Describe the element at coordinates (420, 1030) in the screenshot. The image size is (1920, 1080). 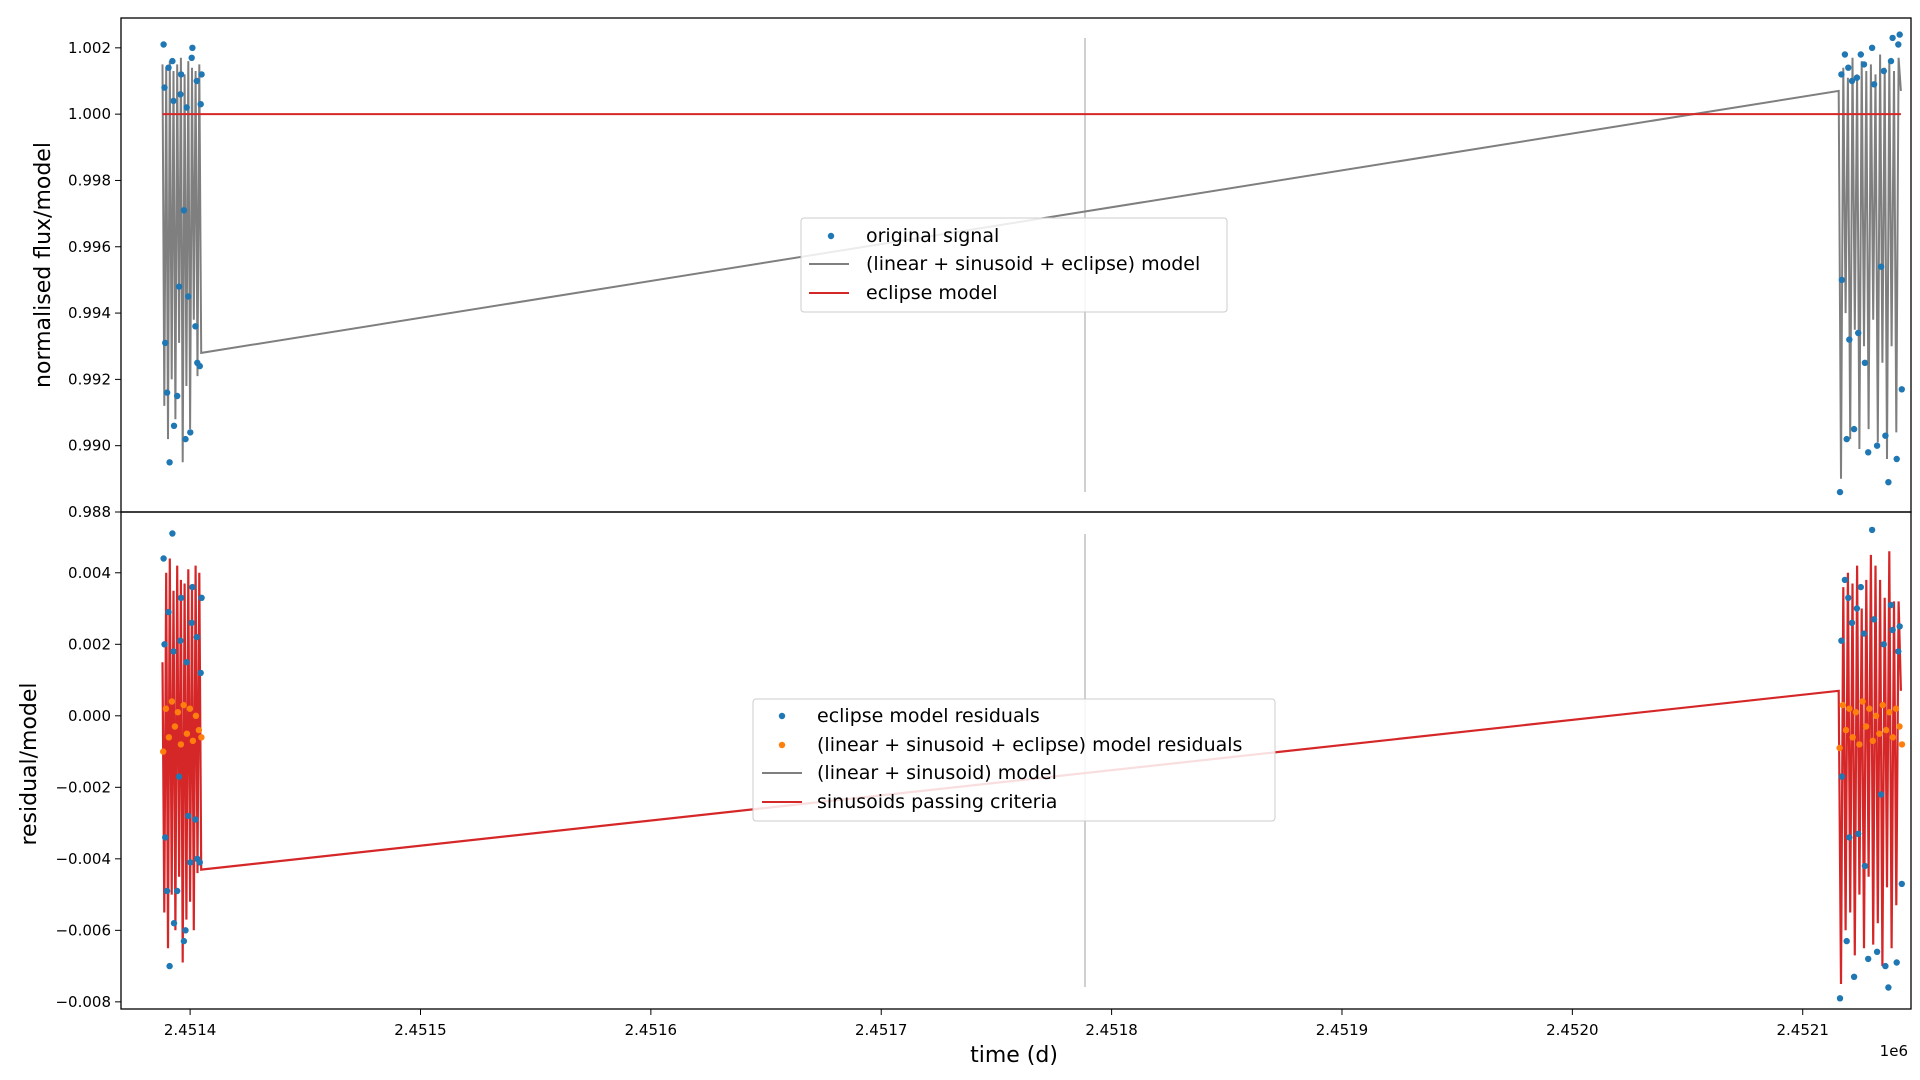
I see `xtick-label: 2.4515` at that location.